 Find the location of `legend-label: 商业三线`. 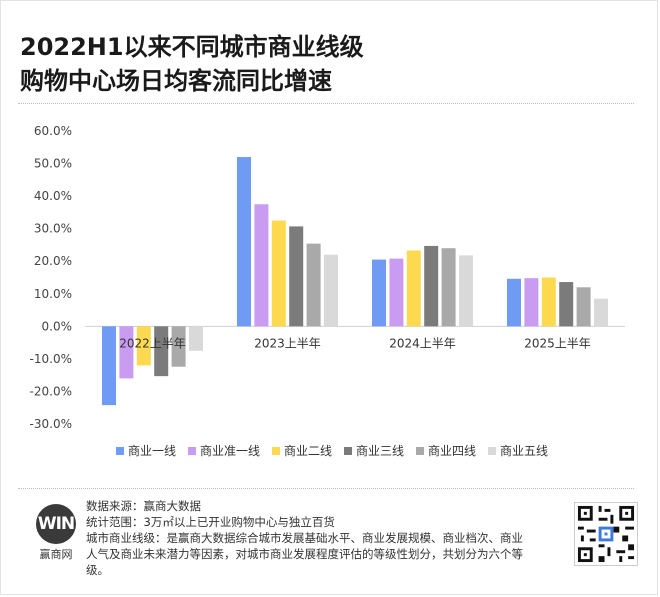

legend-label: 商业三线 is located at coordinates (380, 450).